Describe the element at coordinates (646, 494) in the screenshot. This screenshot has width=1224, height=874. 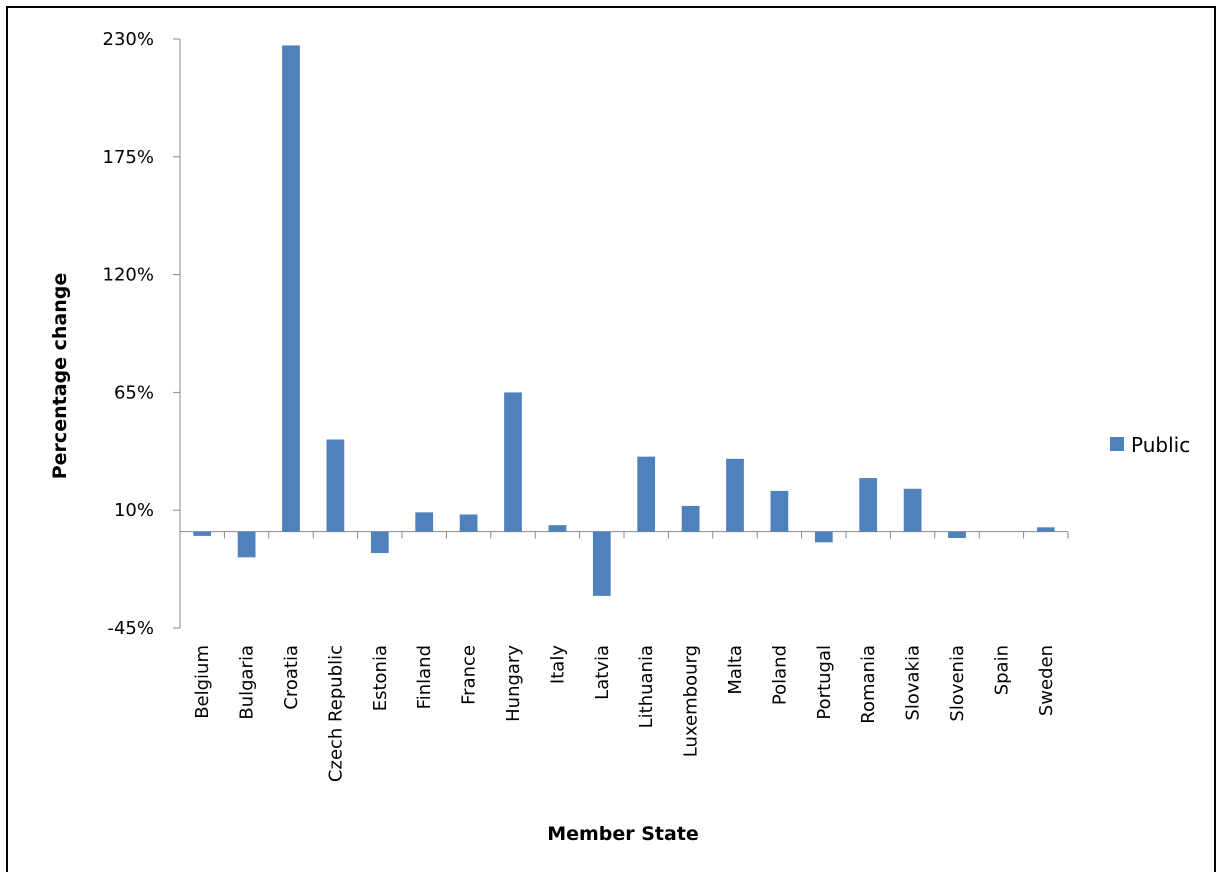
I see `bar-lithuania` at that location.